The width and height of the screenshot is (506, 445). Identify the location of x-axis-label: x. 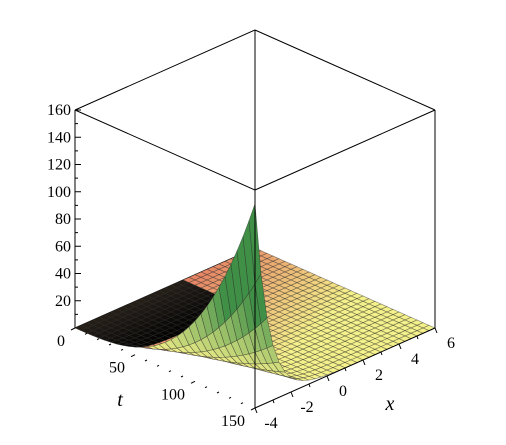
(390, 404).